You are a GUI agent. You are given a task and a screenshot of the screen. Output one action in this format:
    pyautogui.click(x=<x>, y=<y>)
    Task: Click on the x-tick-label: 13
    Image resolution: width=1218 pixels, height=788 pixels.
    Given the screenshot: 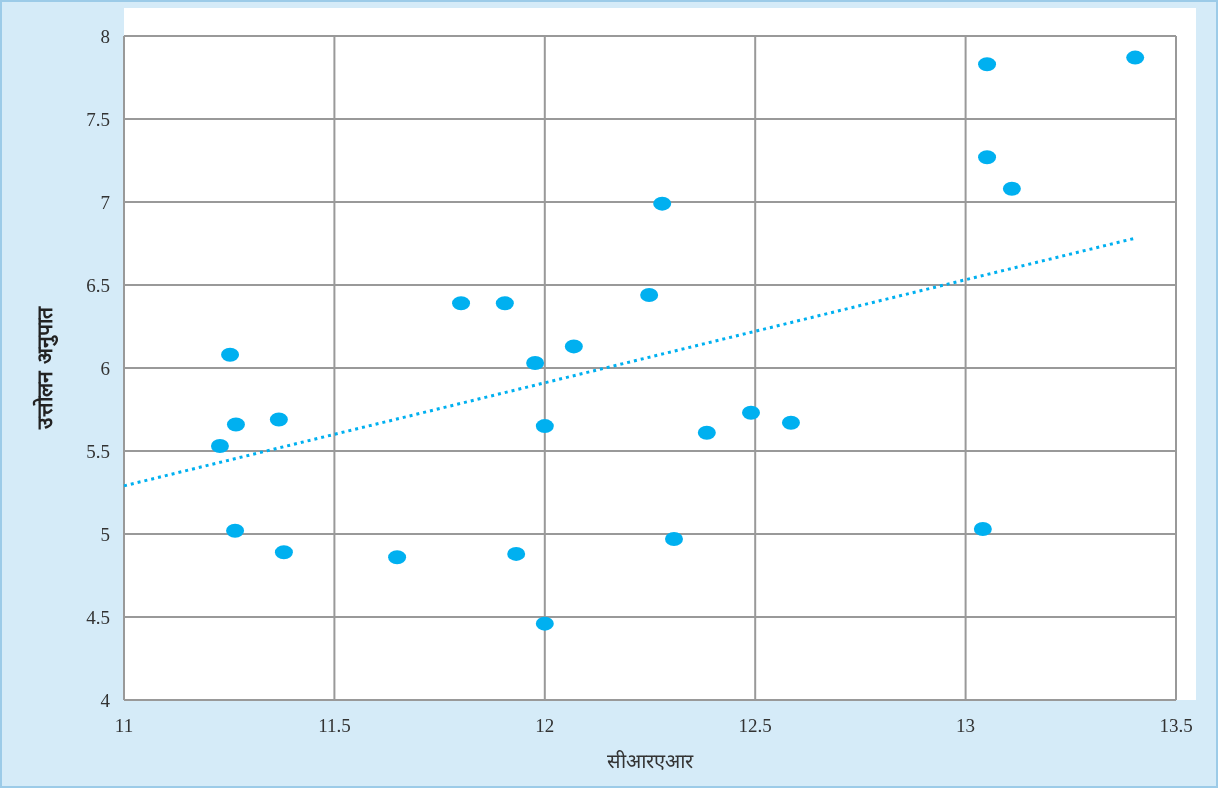 What is the action you would take?
    pyautogui.click(x=966, y=725)
    